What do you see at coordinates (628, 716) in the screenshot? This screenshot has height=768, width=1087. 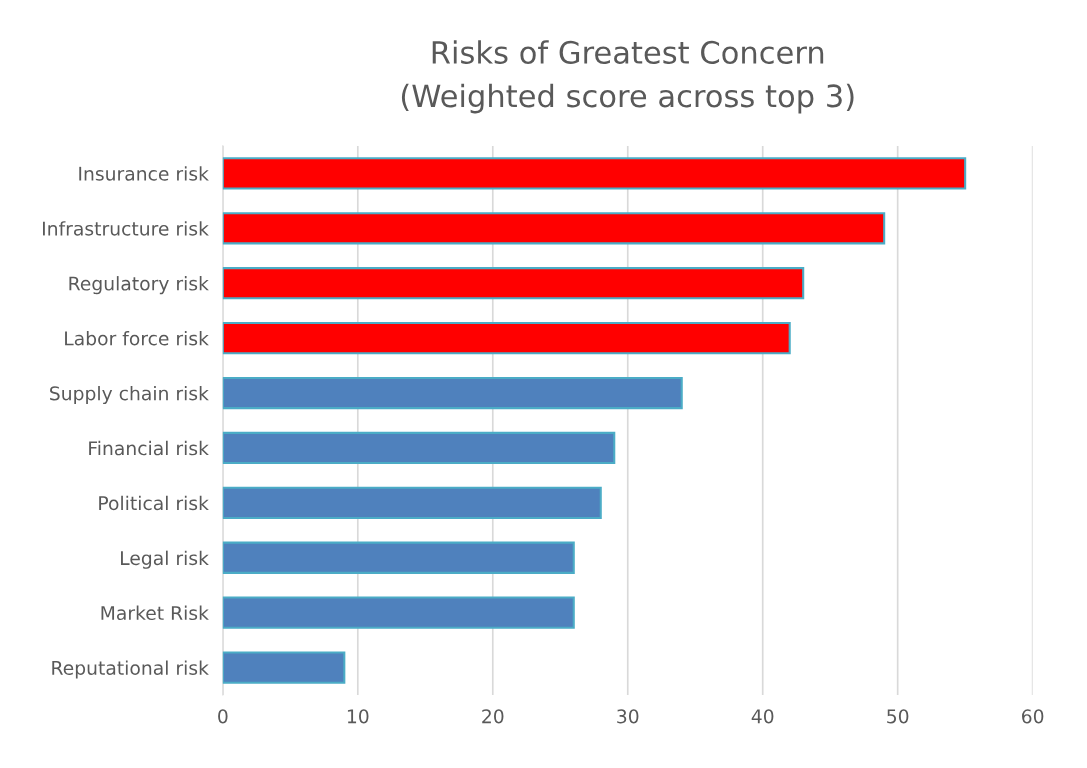 I see `x-tick-label: 30` at bounding box center [628, 716].